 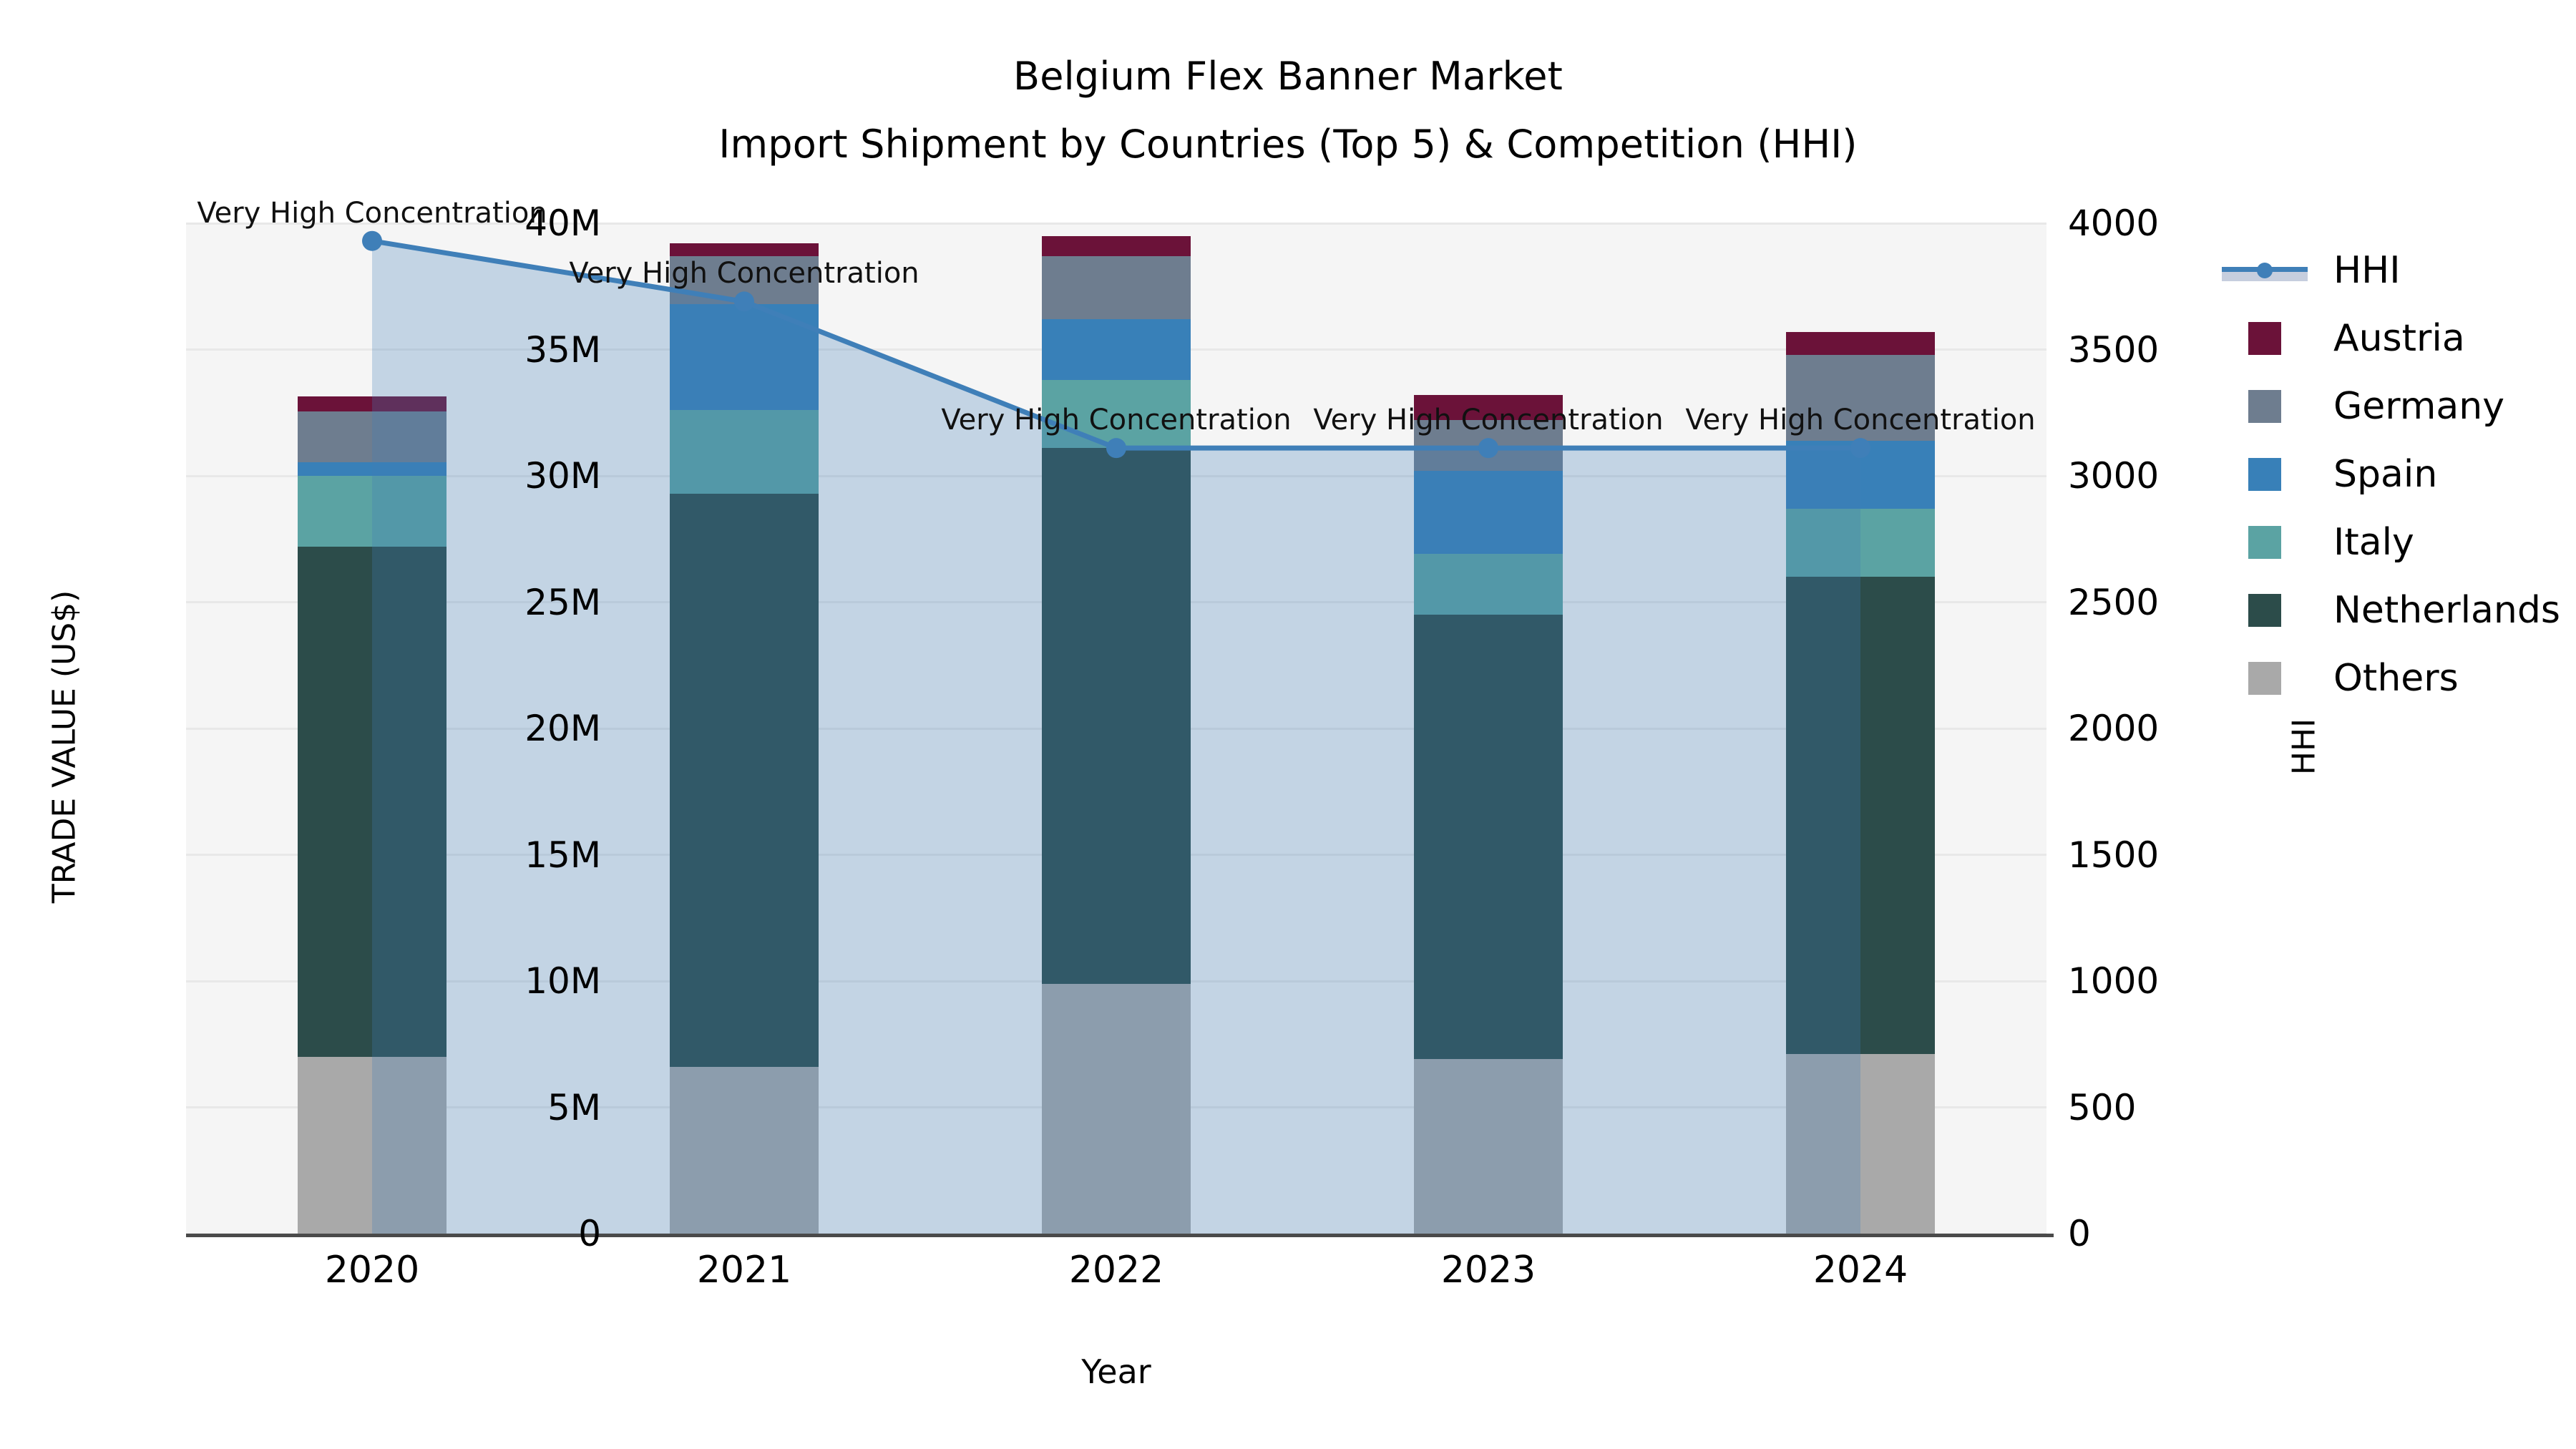 I want to click on legend-item-netherlands: Netherlands, so click(x=2391, y=610).